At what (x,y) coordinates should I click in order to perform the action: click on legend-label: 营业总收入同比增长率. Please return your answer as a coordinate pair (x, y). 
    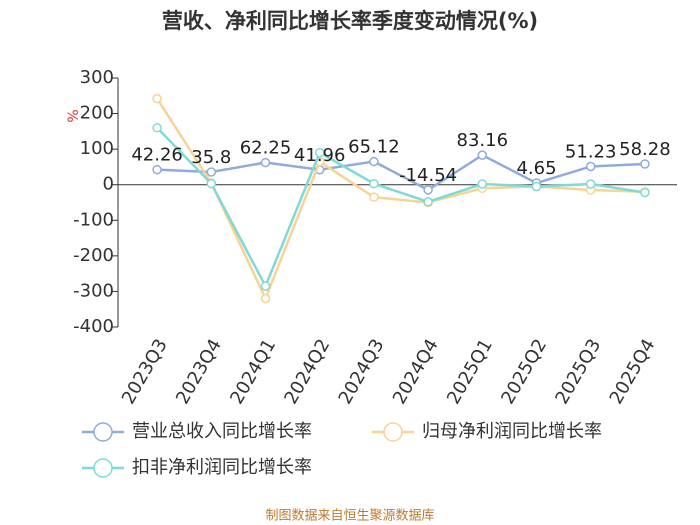
    Looking at the image, I should click on (222, 431).